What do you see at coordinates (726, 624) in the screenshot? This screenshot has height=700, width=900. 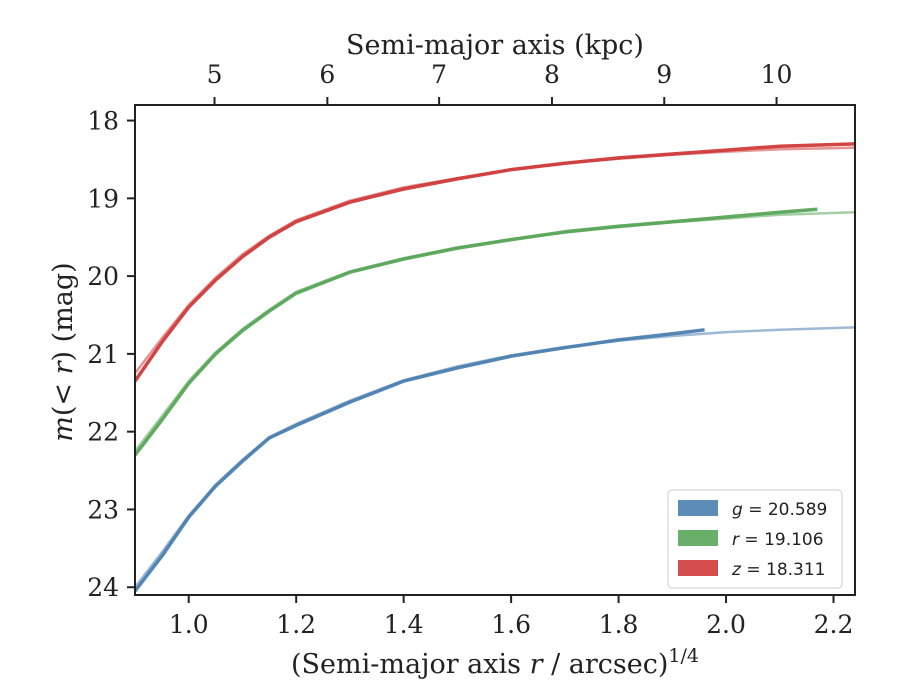 I see `x-tick-label: 2.0` at bounding box center [726, 624].